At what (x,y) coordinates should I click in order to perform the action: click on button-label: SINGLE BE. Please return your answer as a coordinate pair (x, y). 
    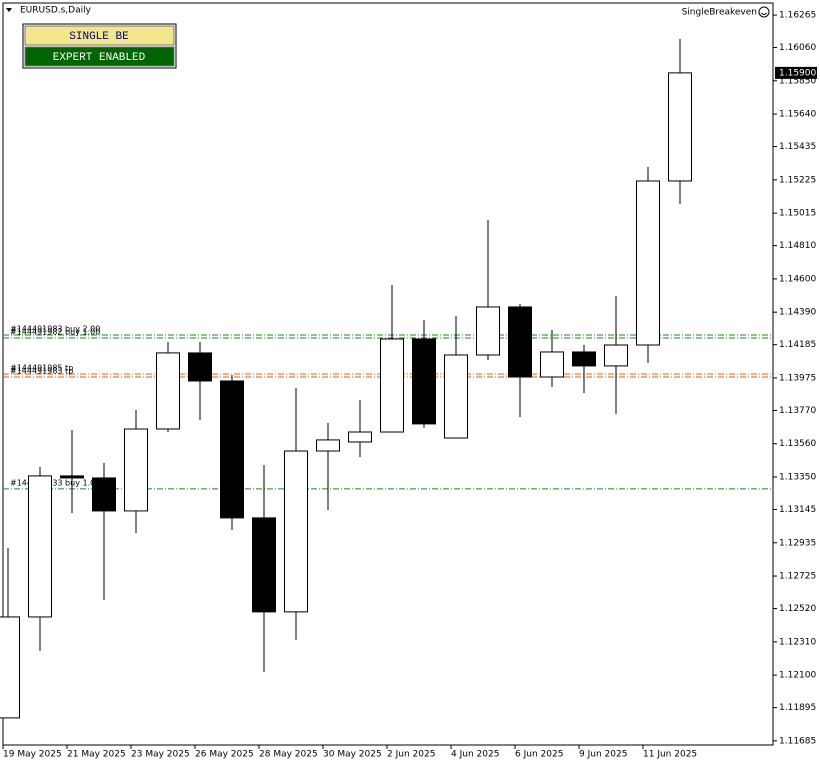
    Looking at the image, I should click on (99, 37).